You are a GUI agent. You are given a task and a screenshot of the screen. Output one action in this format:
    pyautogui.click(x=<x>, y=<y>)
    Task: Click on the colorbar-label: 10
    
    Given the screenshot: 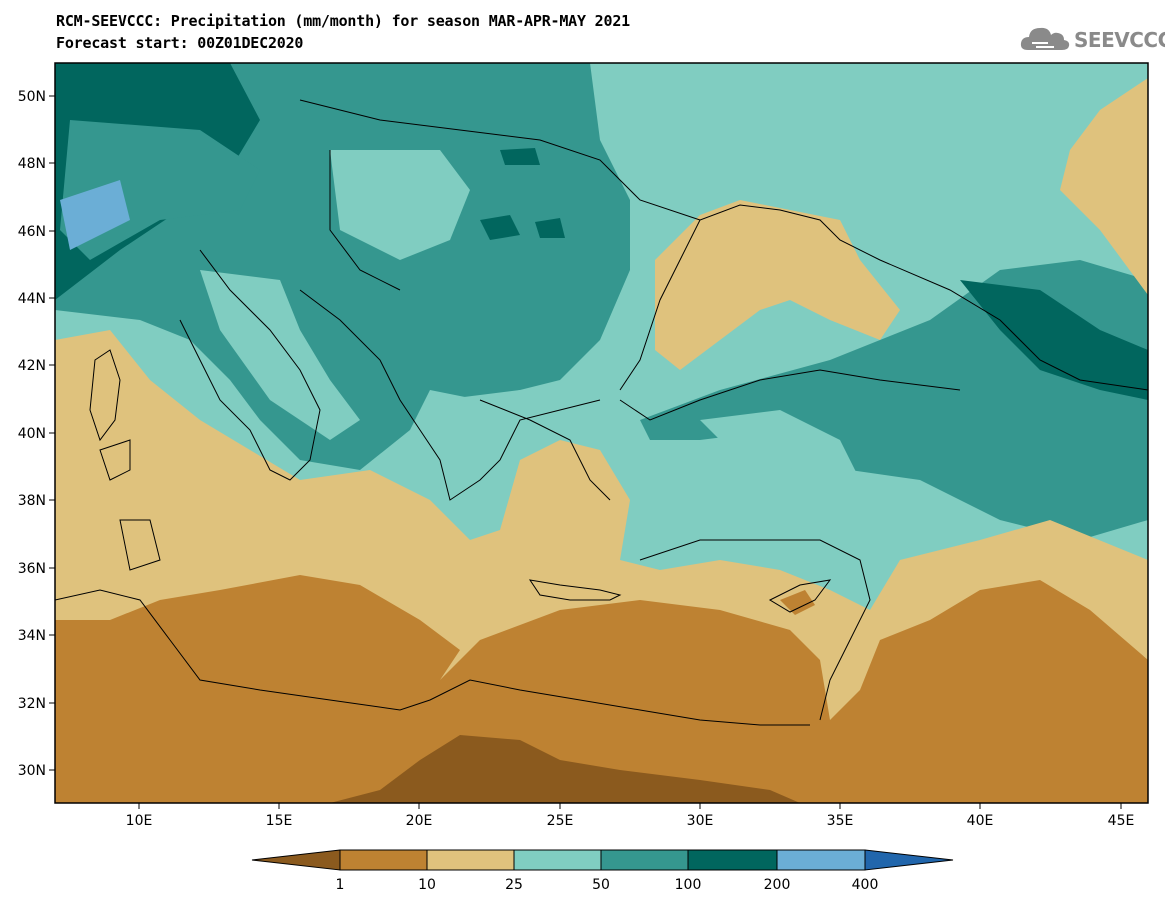 What is the action you would take?
    pyautogui.click(x=427, y=885)
    